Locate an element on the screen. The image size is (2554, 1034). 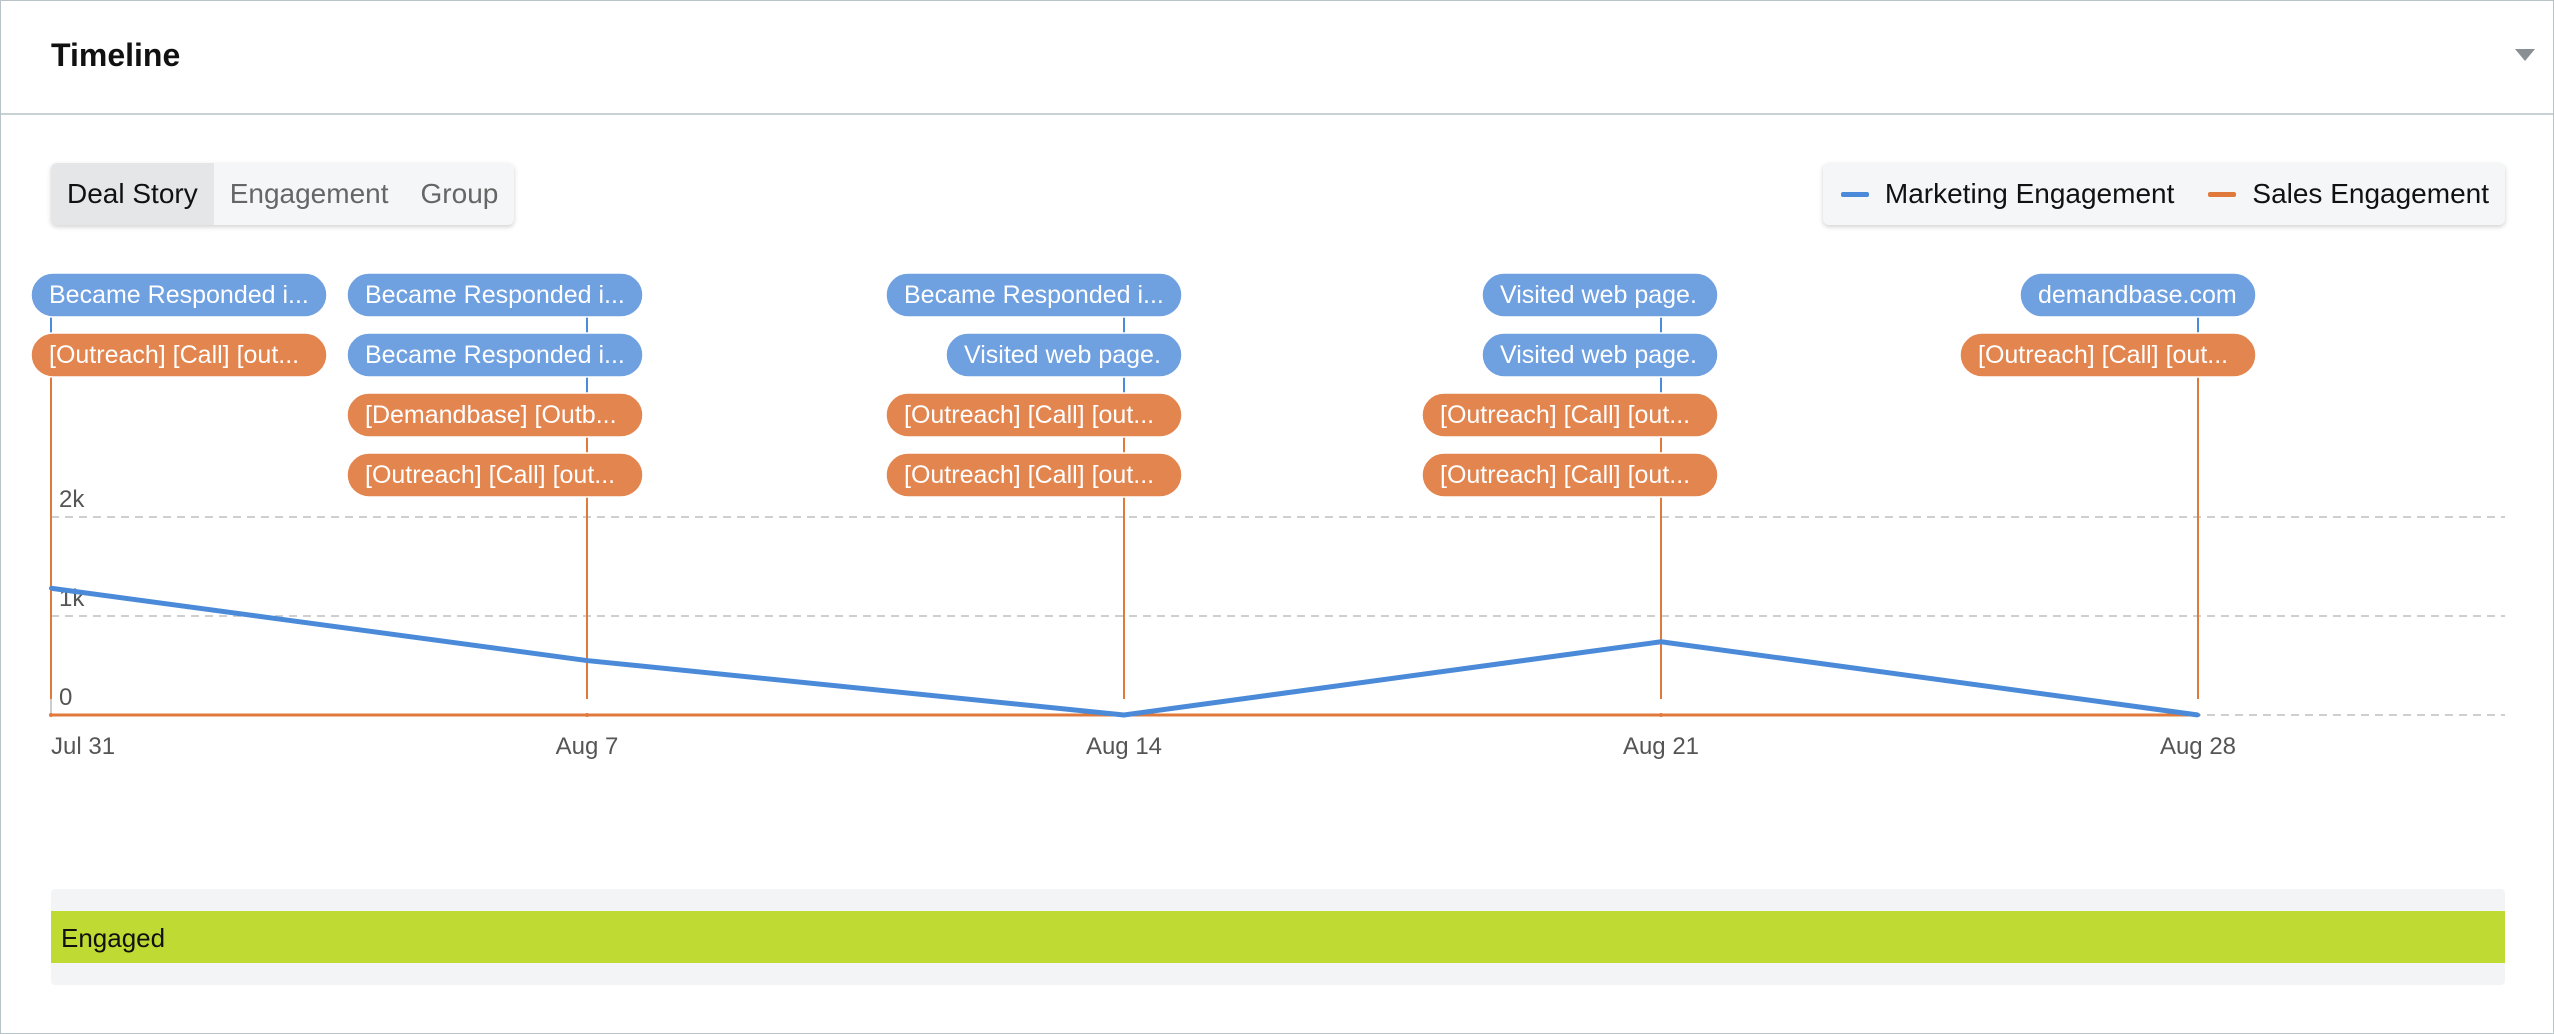
x-tick-label: Aug 21 is located at coordinates (1661, 746).